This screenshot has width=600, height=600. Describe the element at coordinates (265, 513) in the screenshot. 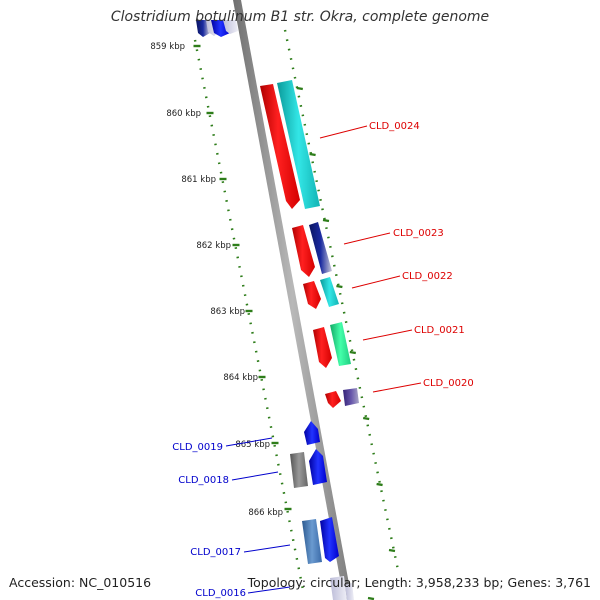

I see `ruler-label: 866 kbp` at that location.